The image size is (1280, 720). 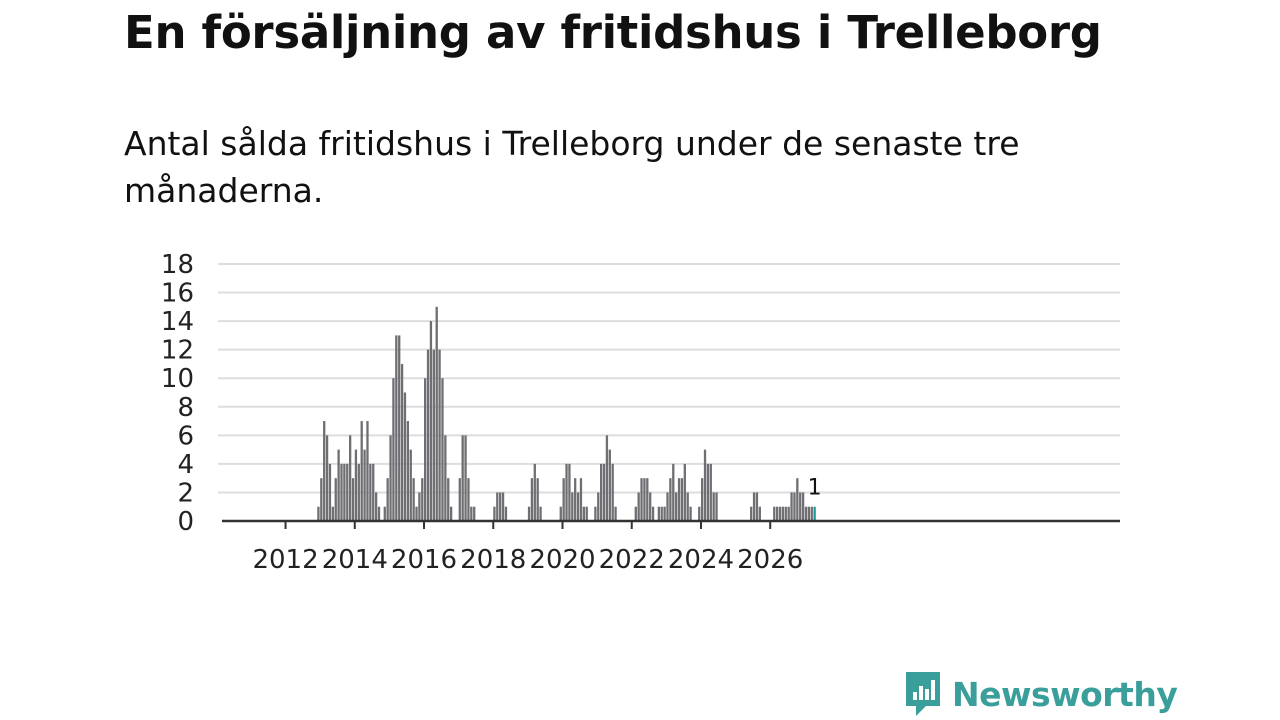 I want to click on x-tick-label: 2020, so click(x=562, y=560).